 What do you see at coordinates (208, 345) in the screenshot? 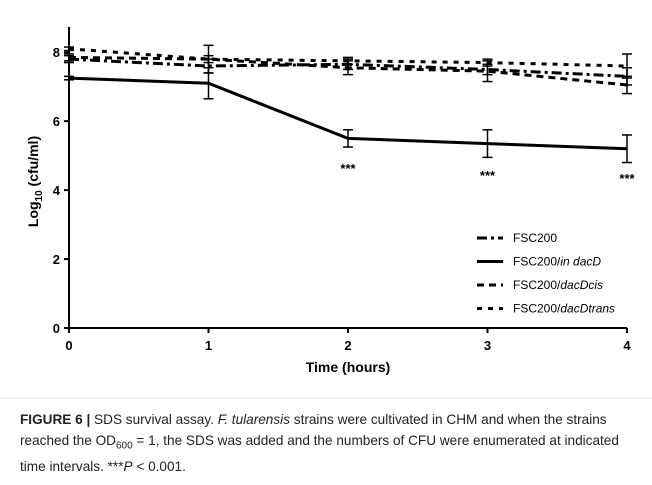
I see `x-tick-label: 1` at bounding box center [208, 345].